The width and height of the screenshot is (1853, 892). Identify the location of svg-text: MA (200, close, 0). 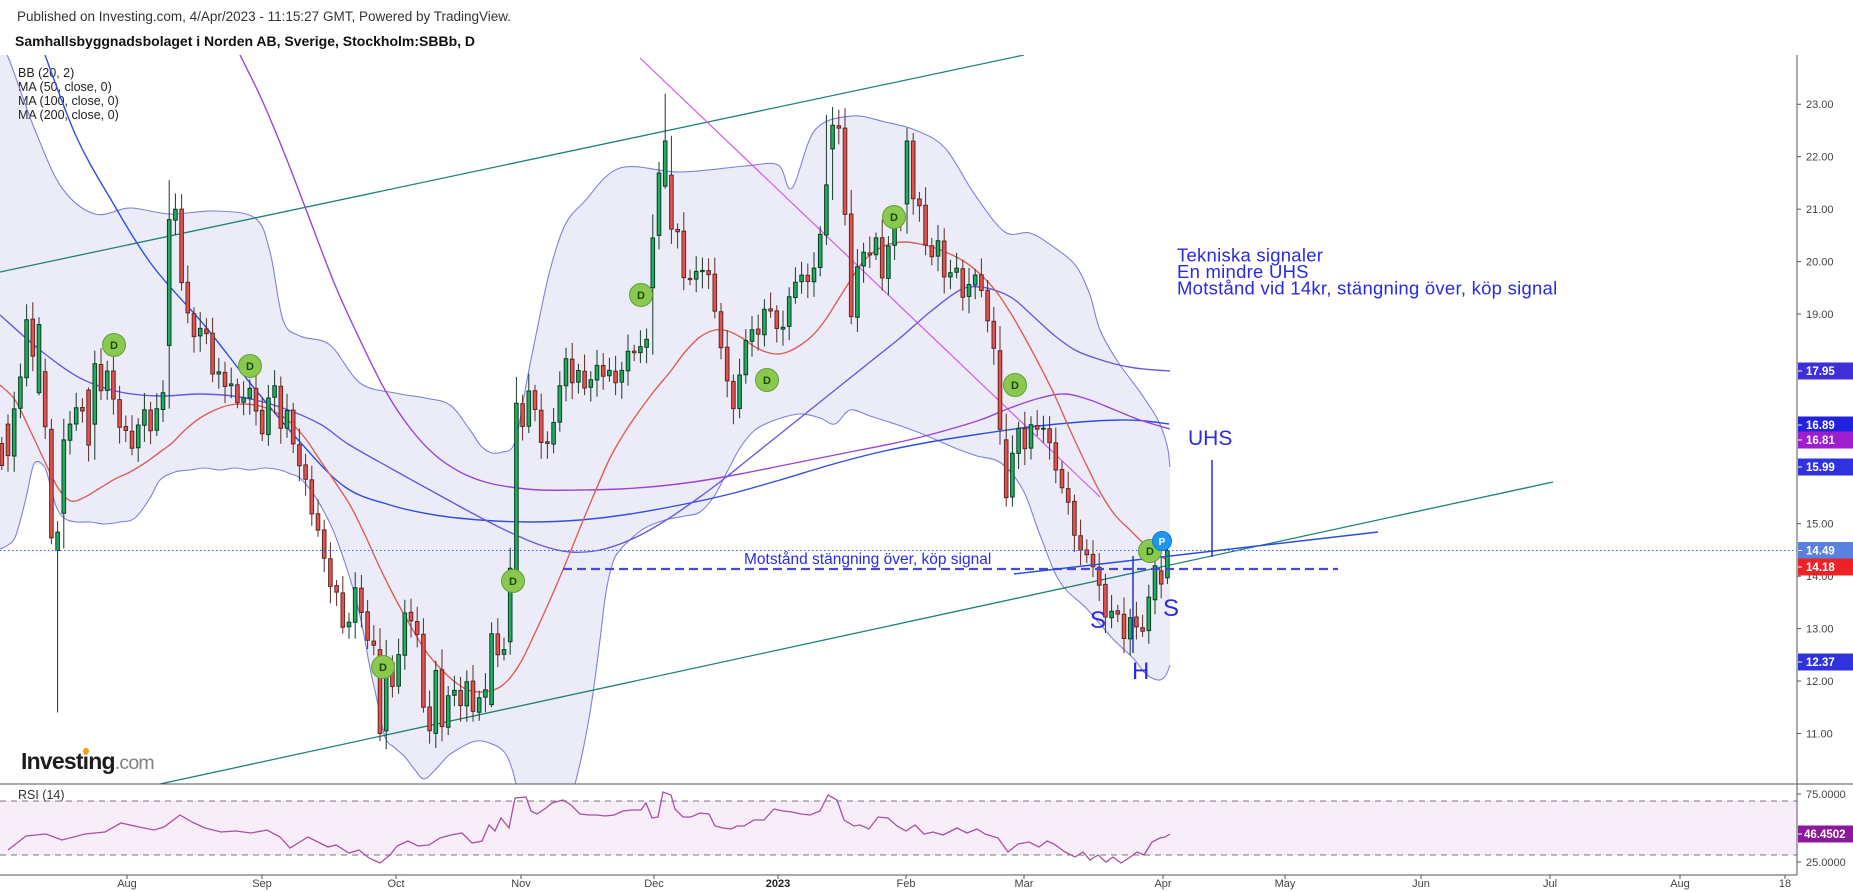
(68, 115).